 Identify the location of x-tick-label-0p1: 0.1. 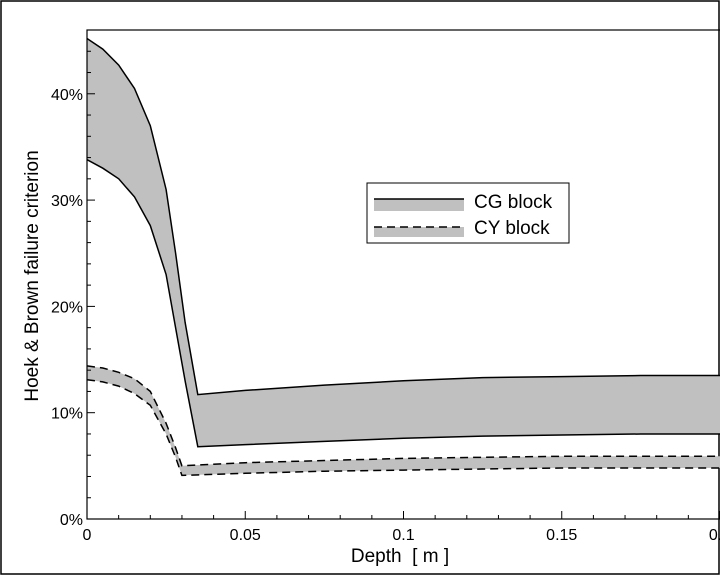
(403, 535).